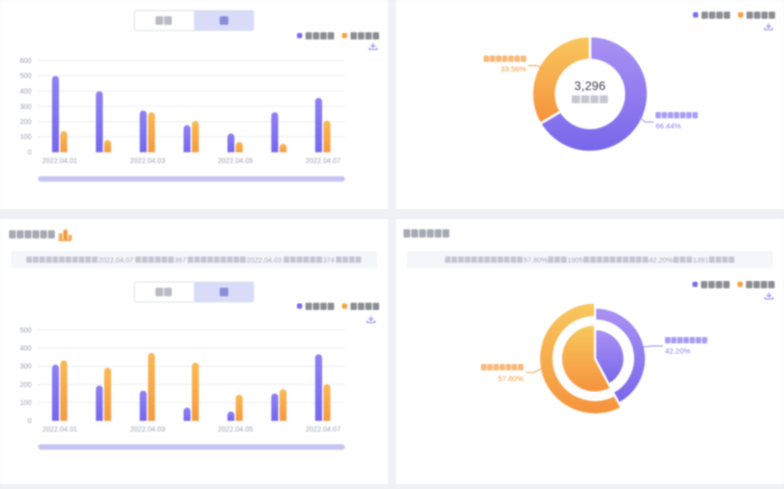 The height and width of the screenshot is (489, 784). I want to click on svg-text: 66.44%, so click(669, 126).